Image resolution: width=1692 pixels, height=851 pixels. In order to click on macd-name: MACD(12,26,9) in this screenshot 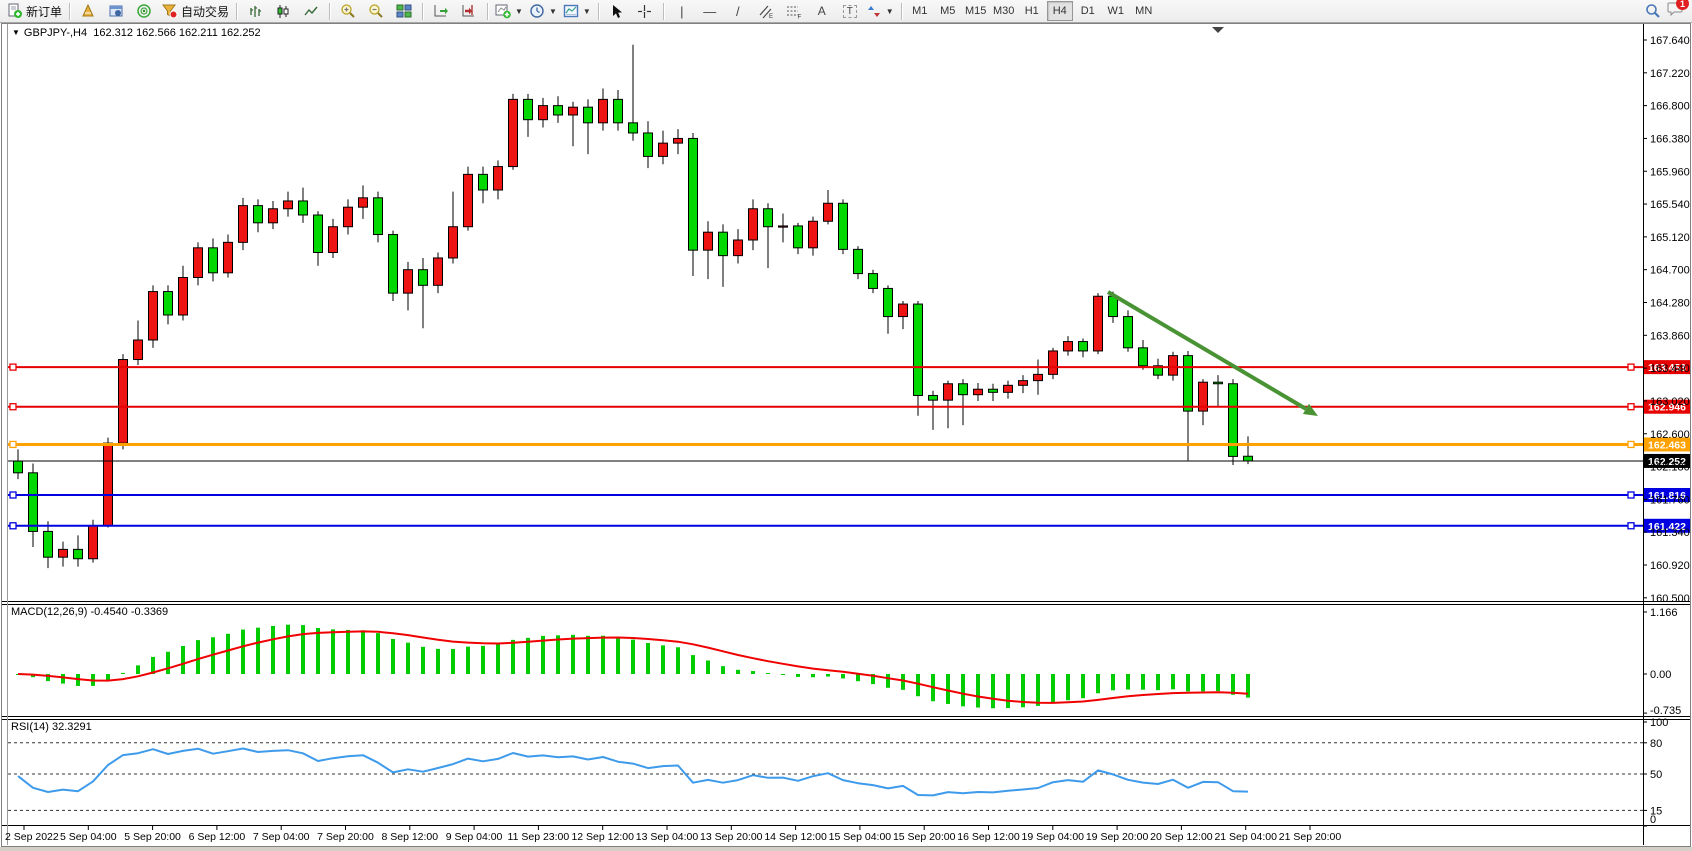, I will do `click(49, 612)`.